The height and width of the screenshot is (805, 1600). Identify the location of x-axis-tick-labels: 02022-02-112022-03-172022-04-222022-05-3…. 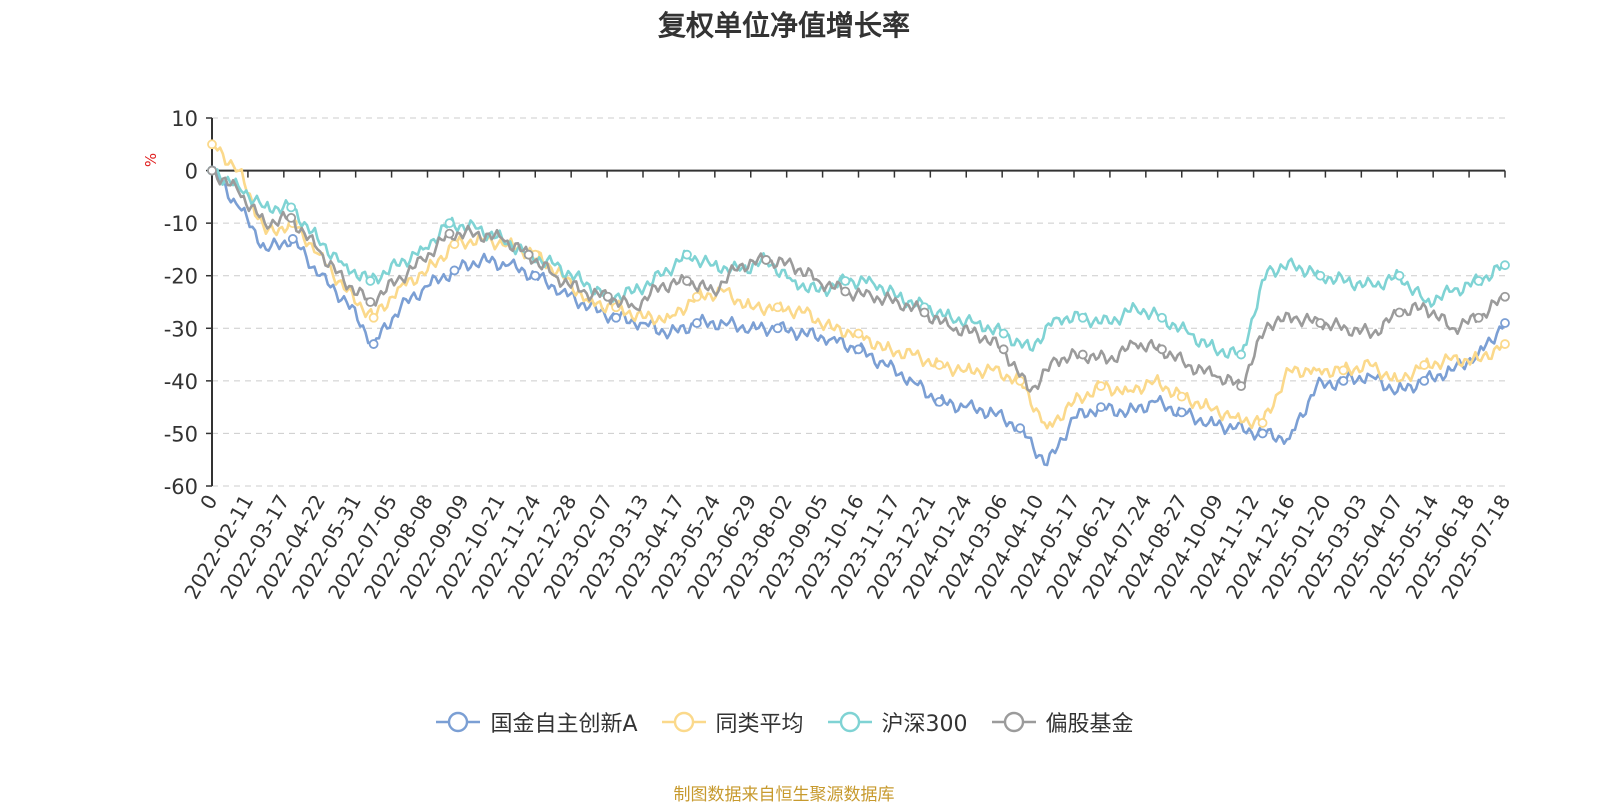
(847, 547).